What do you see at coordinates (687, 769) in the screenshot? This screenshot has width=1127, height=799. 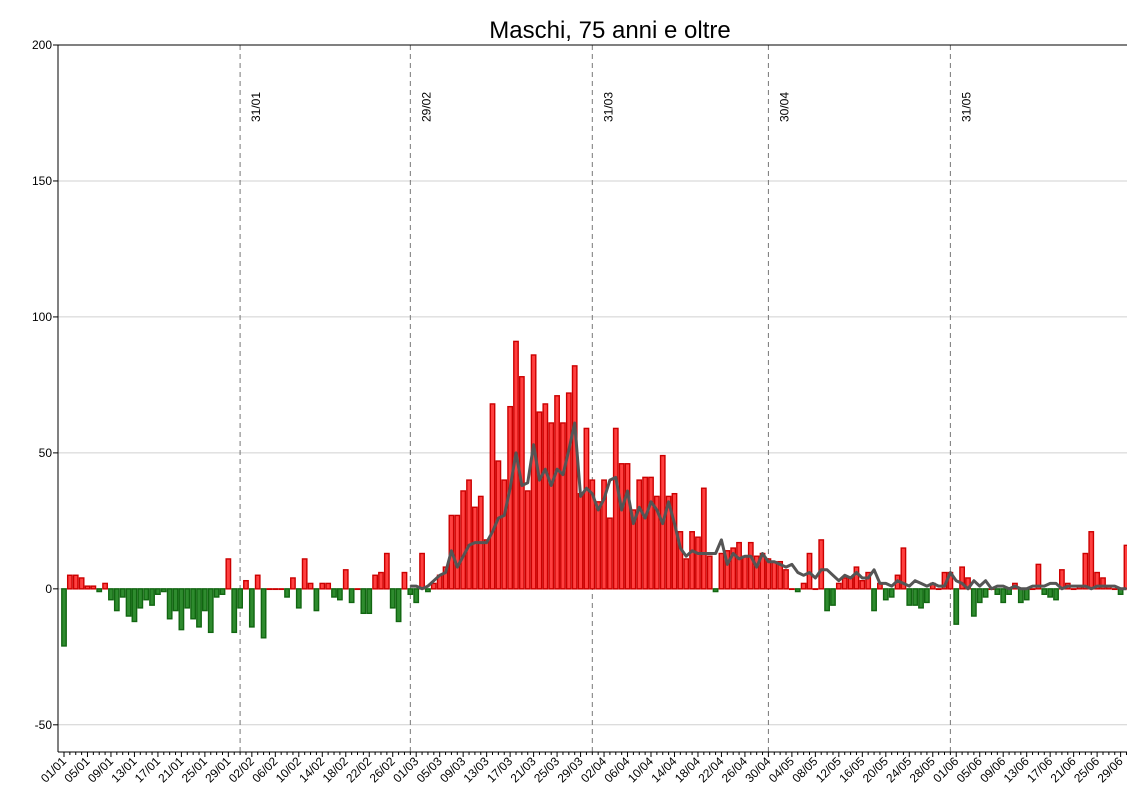 I see `x-tick-label: 18/04` at bounding box center [687, 769].